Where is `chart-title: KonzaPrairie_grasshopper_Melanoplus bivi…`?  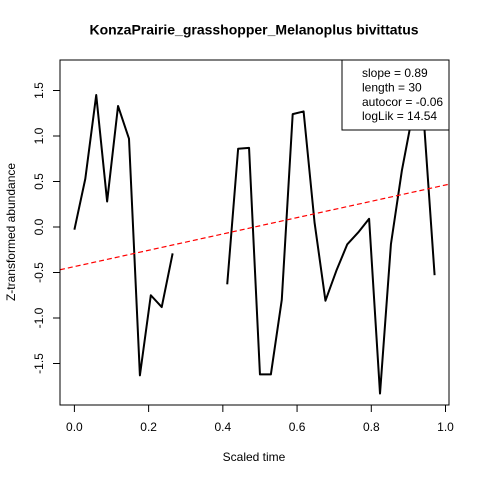
chart-title: KonzaPrairie_grasshopper_Melanoplus bivi… is located at coordinates (253, 30).